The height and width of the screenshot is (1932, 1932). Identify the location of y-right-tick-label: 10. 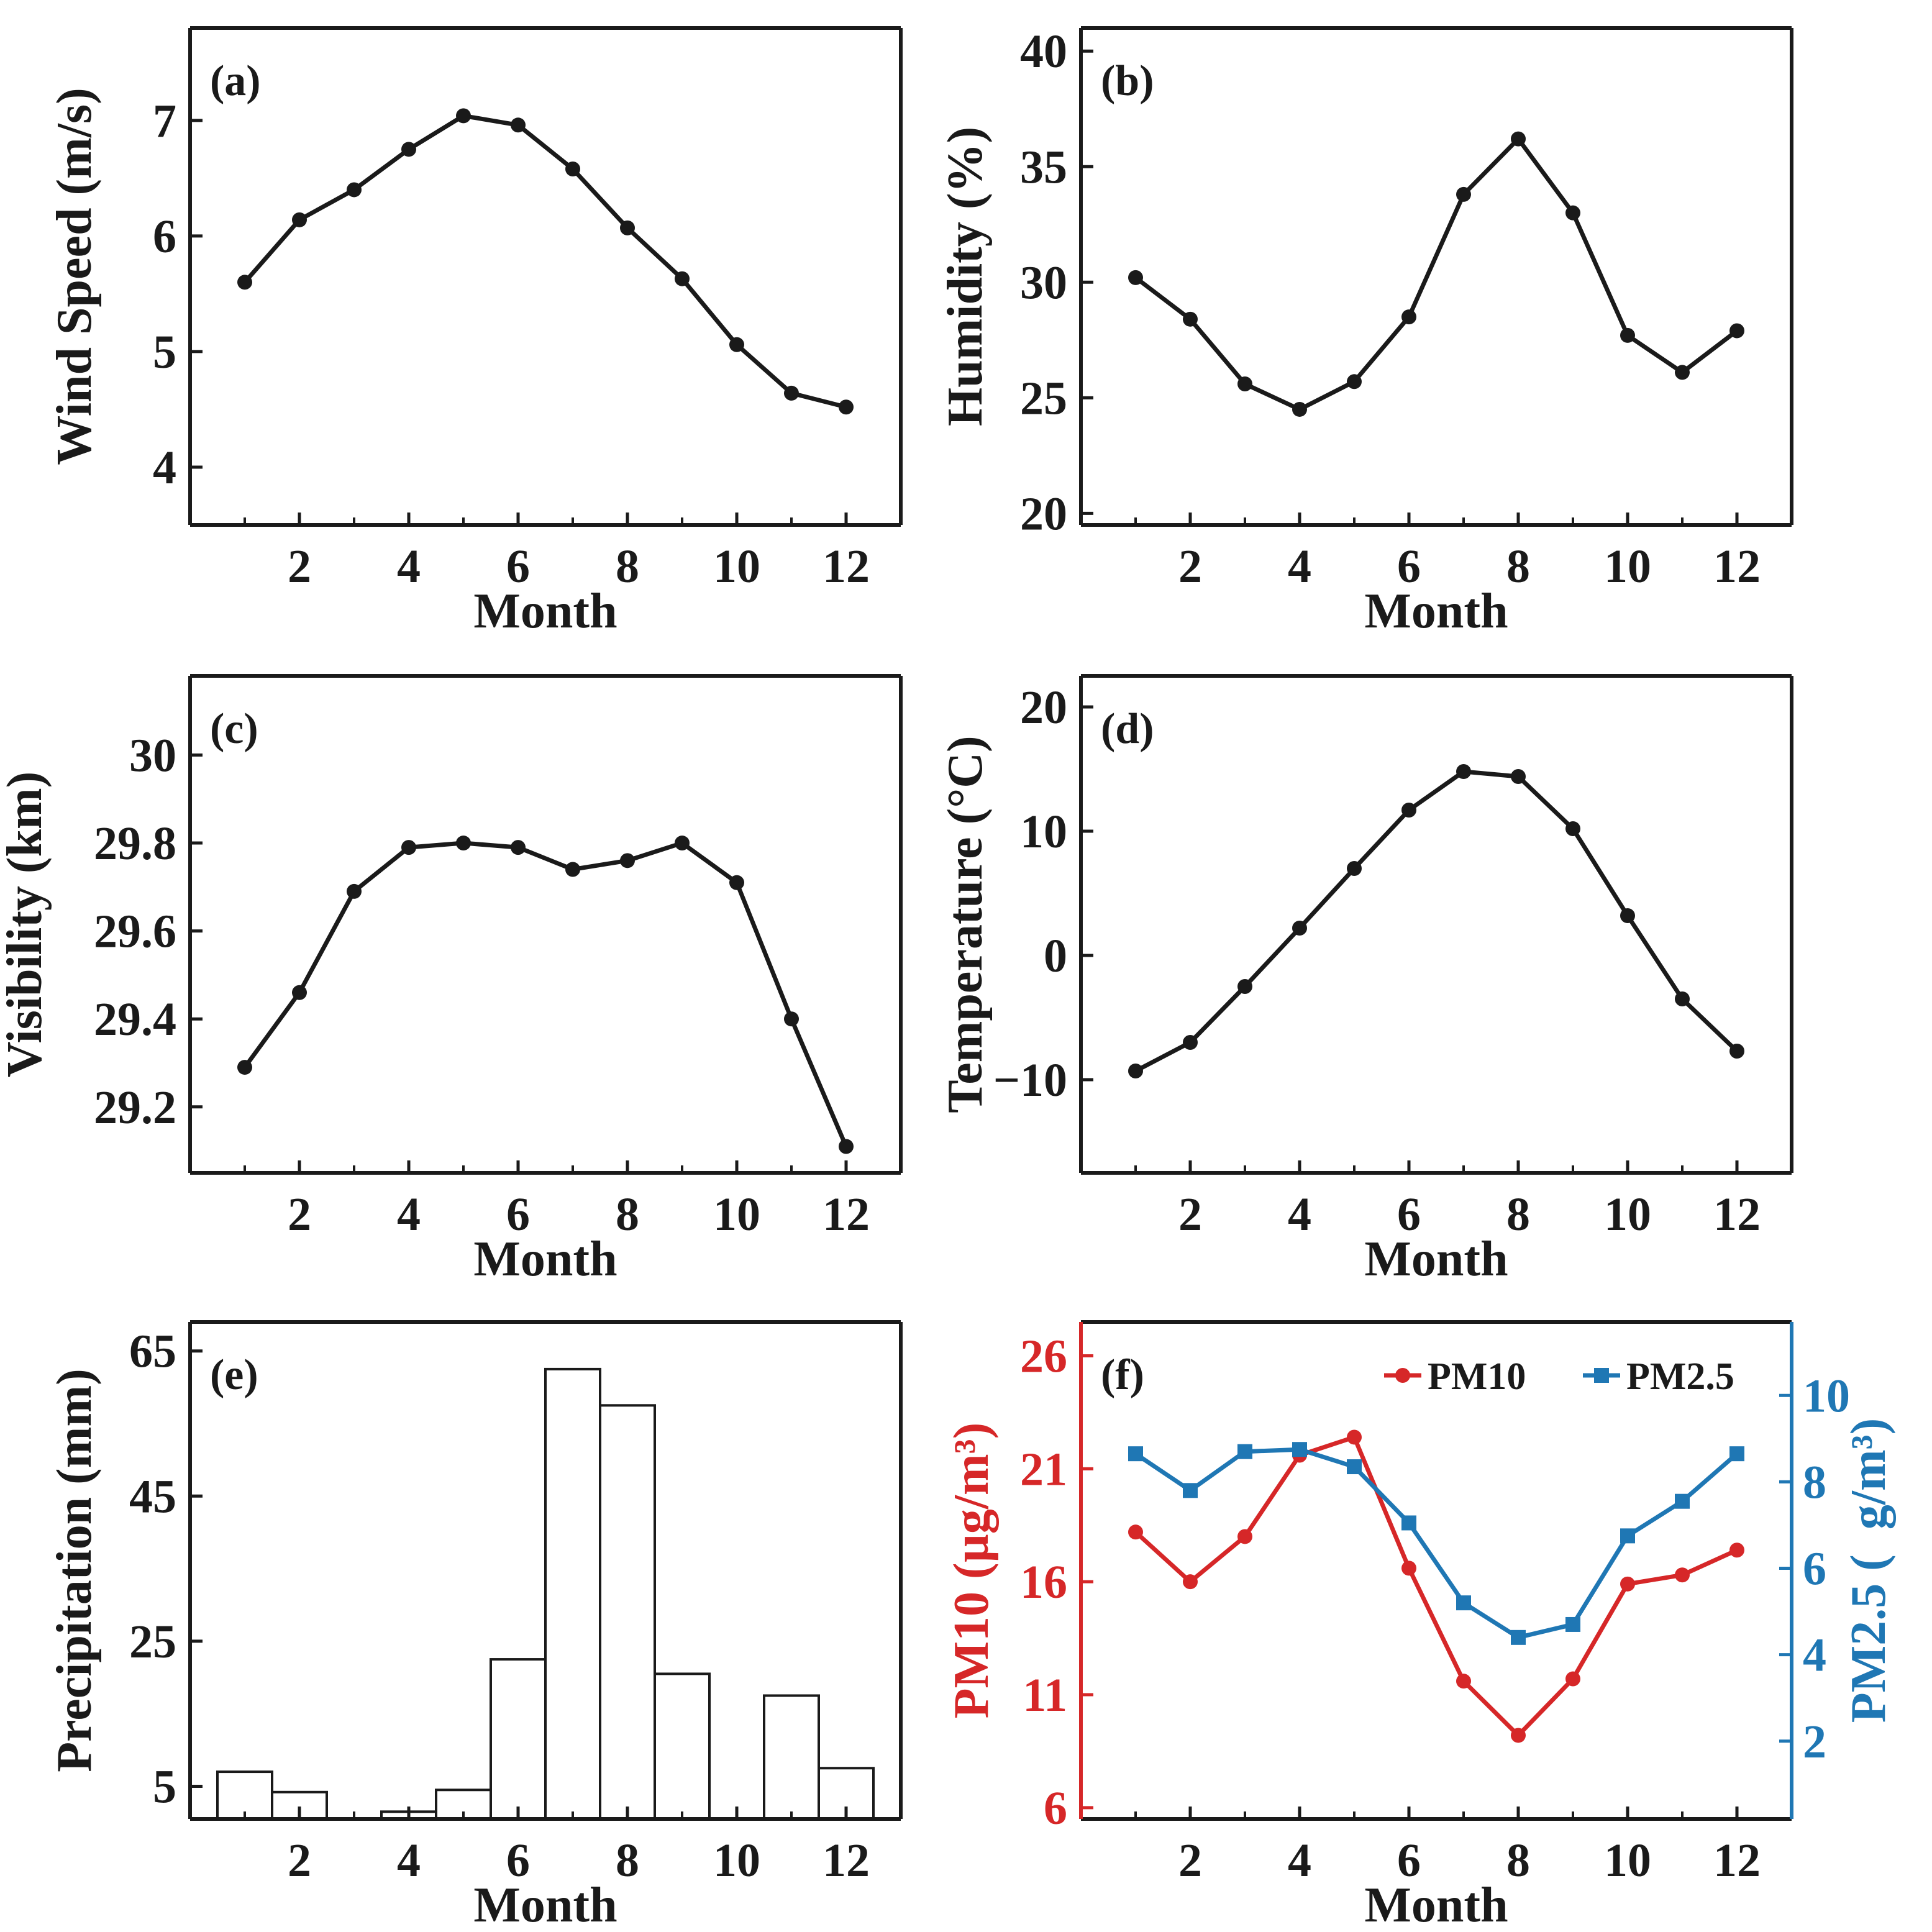
(1826, 1396).